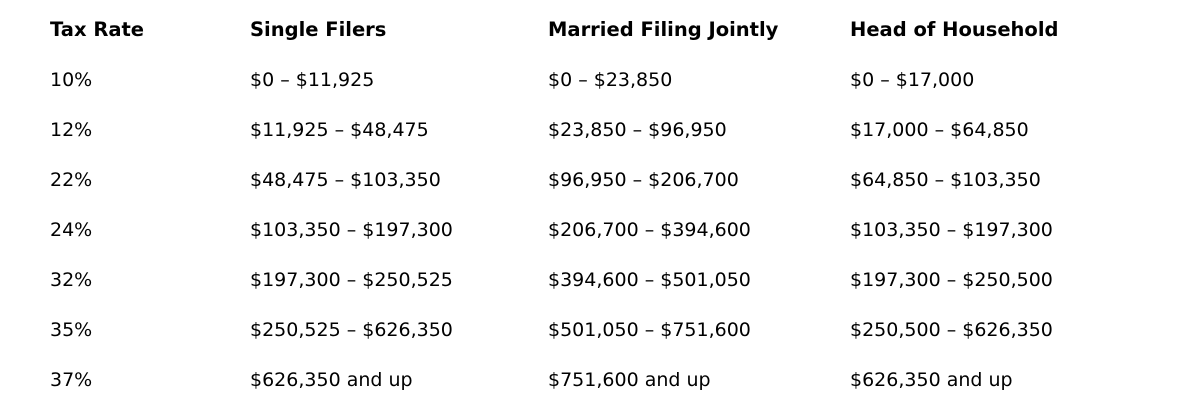 The width and height of the screenshot is (1200, 412). Describe the element at coordinates (71, 279) in the screenshot. I see `tax-rate-cell: 32%` at that location.